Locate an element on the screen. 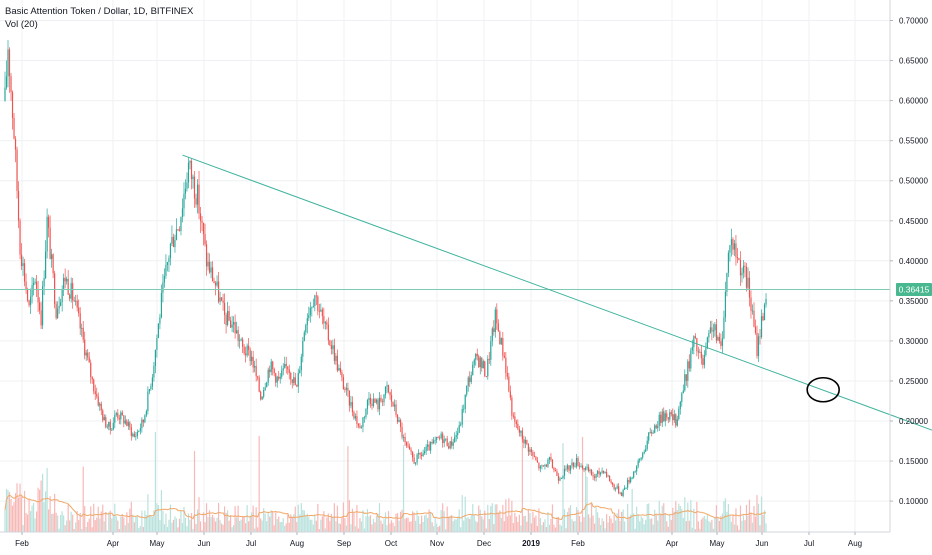 Image resolution: width=932 pixels, height=555 pixels. time-tick-label: Jul is located at coordinates (251, 543).